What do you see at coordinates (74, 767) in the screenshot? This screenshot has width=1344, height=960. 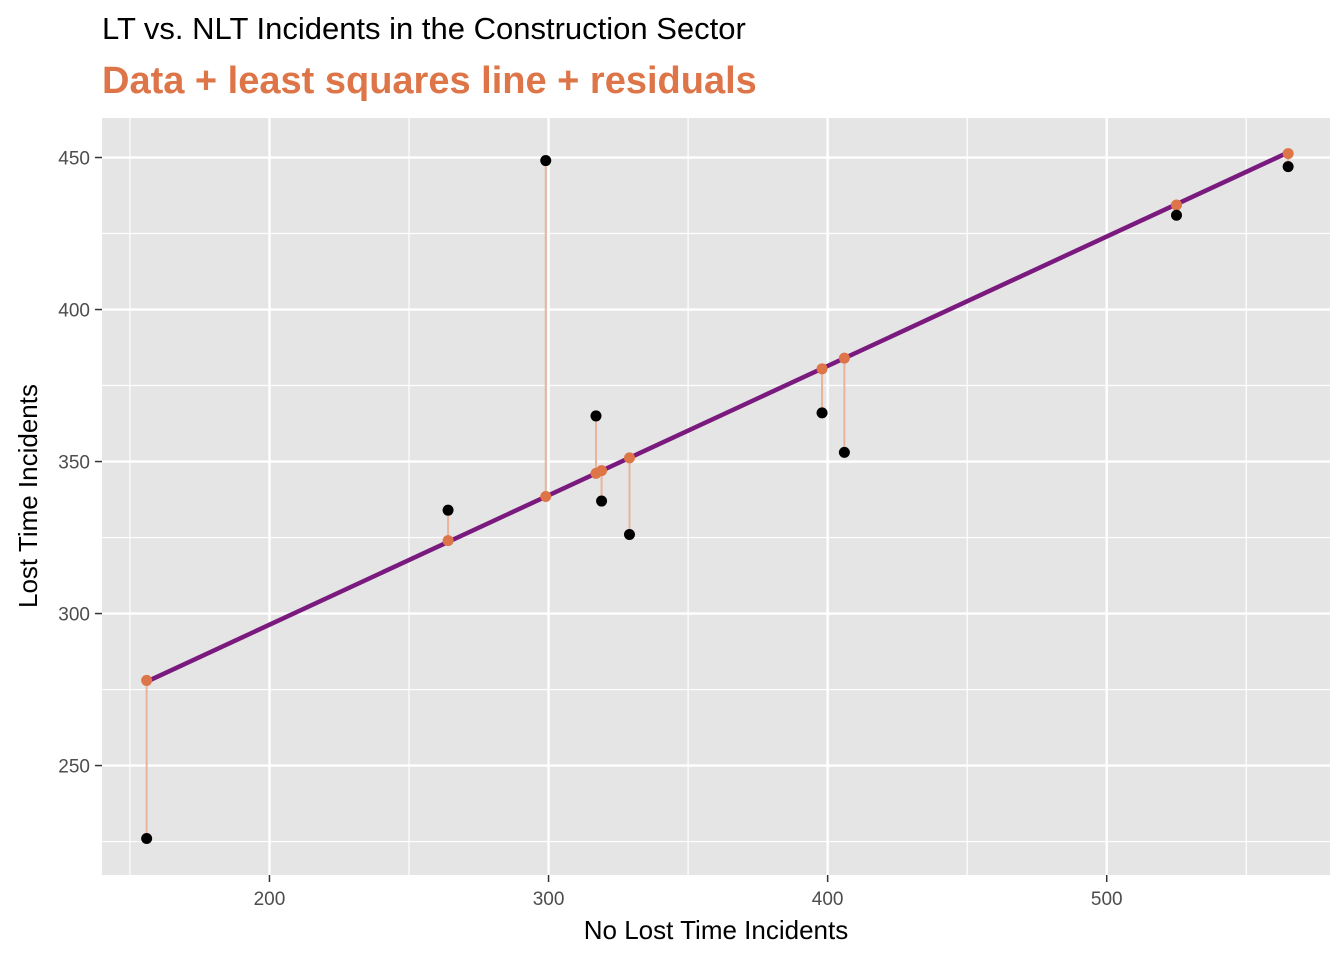 I see `y-tick-label: 250` at bounding box center [74, 767].